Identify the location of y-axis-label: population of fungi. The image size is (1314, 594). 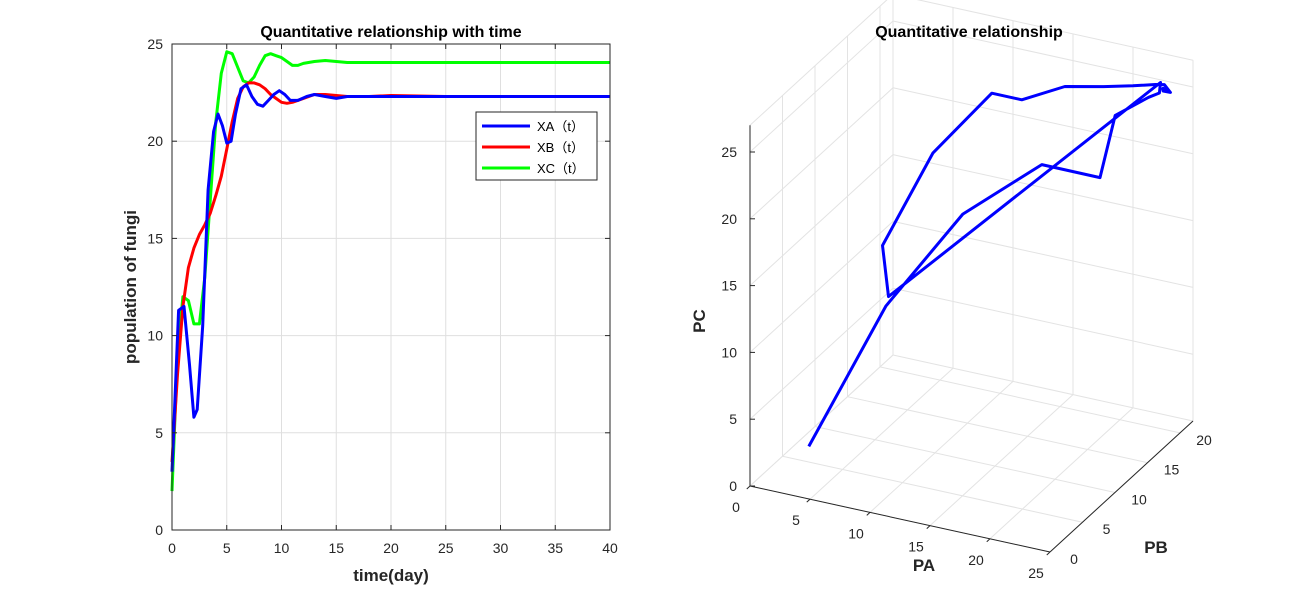
(130, 287).